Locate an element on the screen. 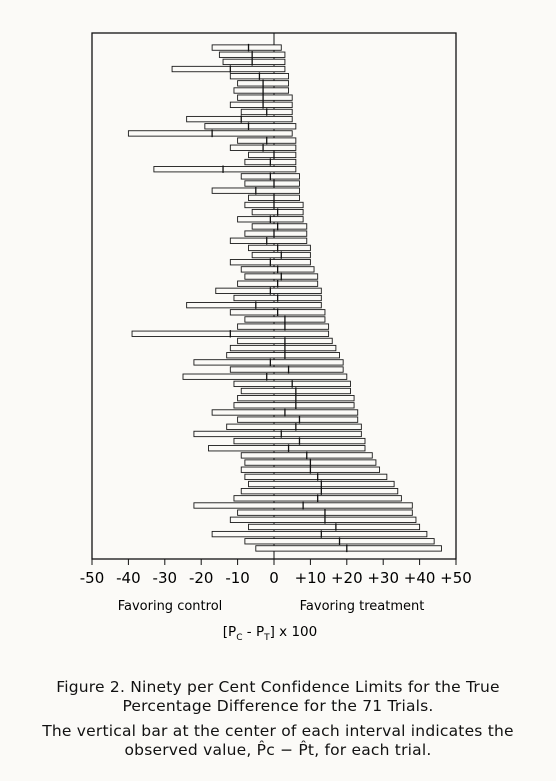 This screenshot has height=781, width=556. x-tick-label: +10 is located at coordinates (311, 578).